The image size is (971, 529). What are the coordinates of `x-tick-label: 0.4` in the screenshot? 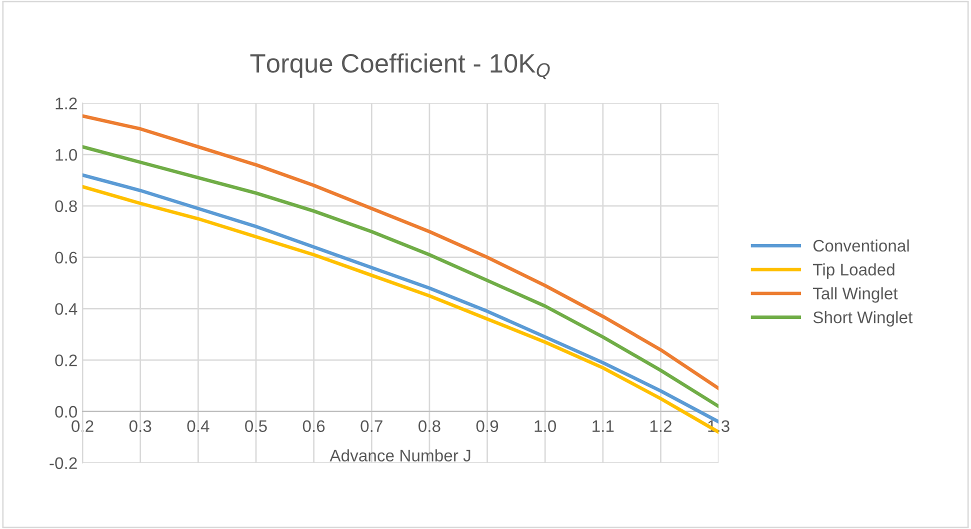 It's located at (198, 426).